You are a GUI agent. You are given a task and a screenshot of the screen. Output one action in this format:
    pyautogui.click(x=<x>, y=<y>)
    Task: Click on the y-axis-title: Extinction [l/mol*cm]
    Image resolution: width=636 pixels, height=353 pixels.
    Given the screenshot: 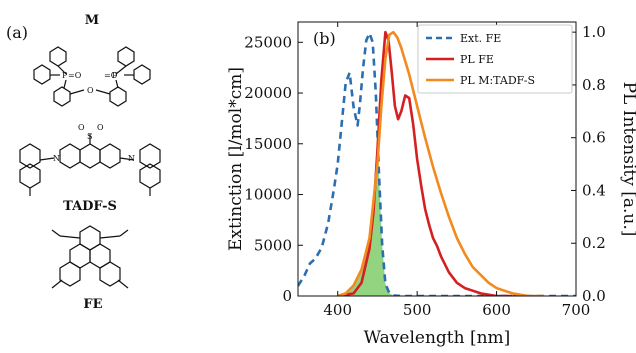 What is the action you would take?
    pyautogui.click(x=236, y=159)
    